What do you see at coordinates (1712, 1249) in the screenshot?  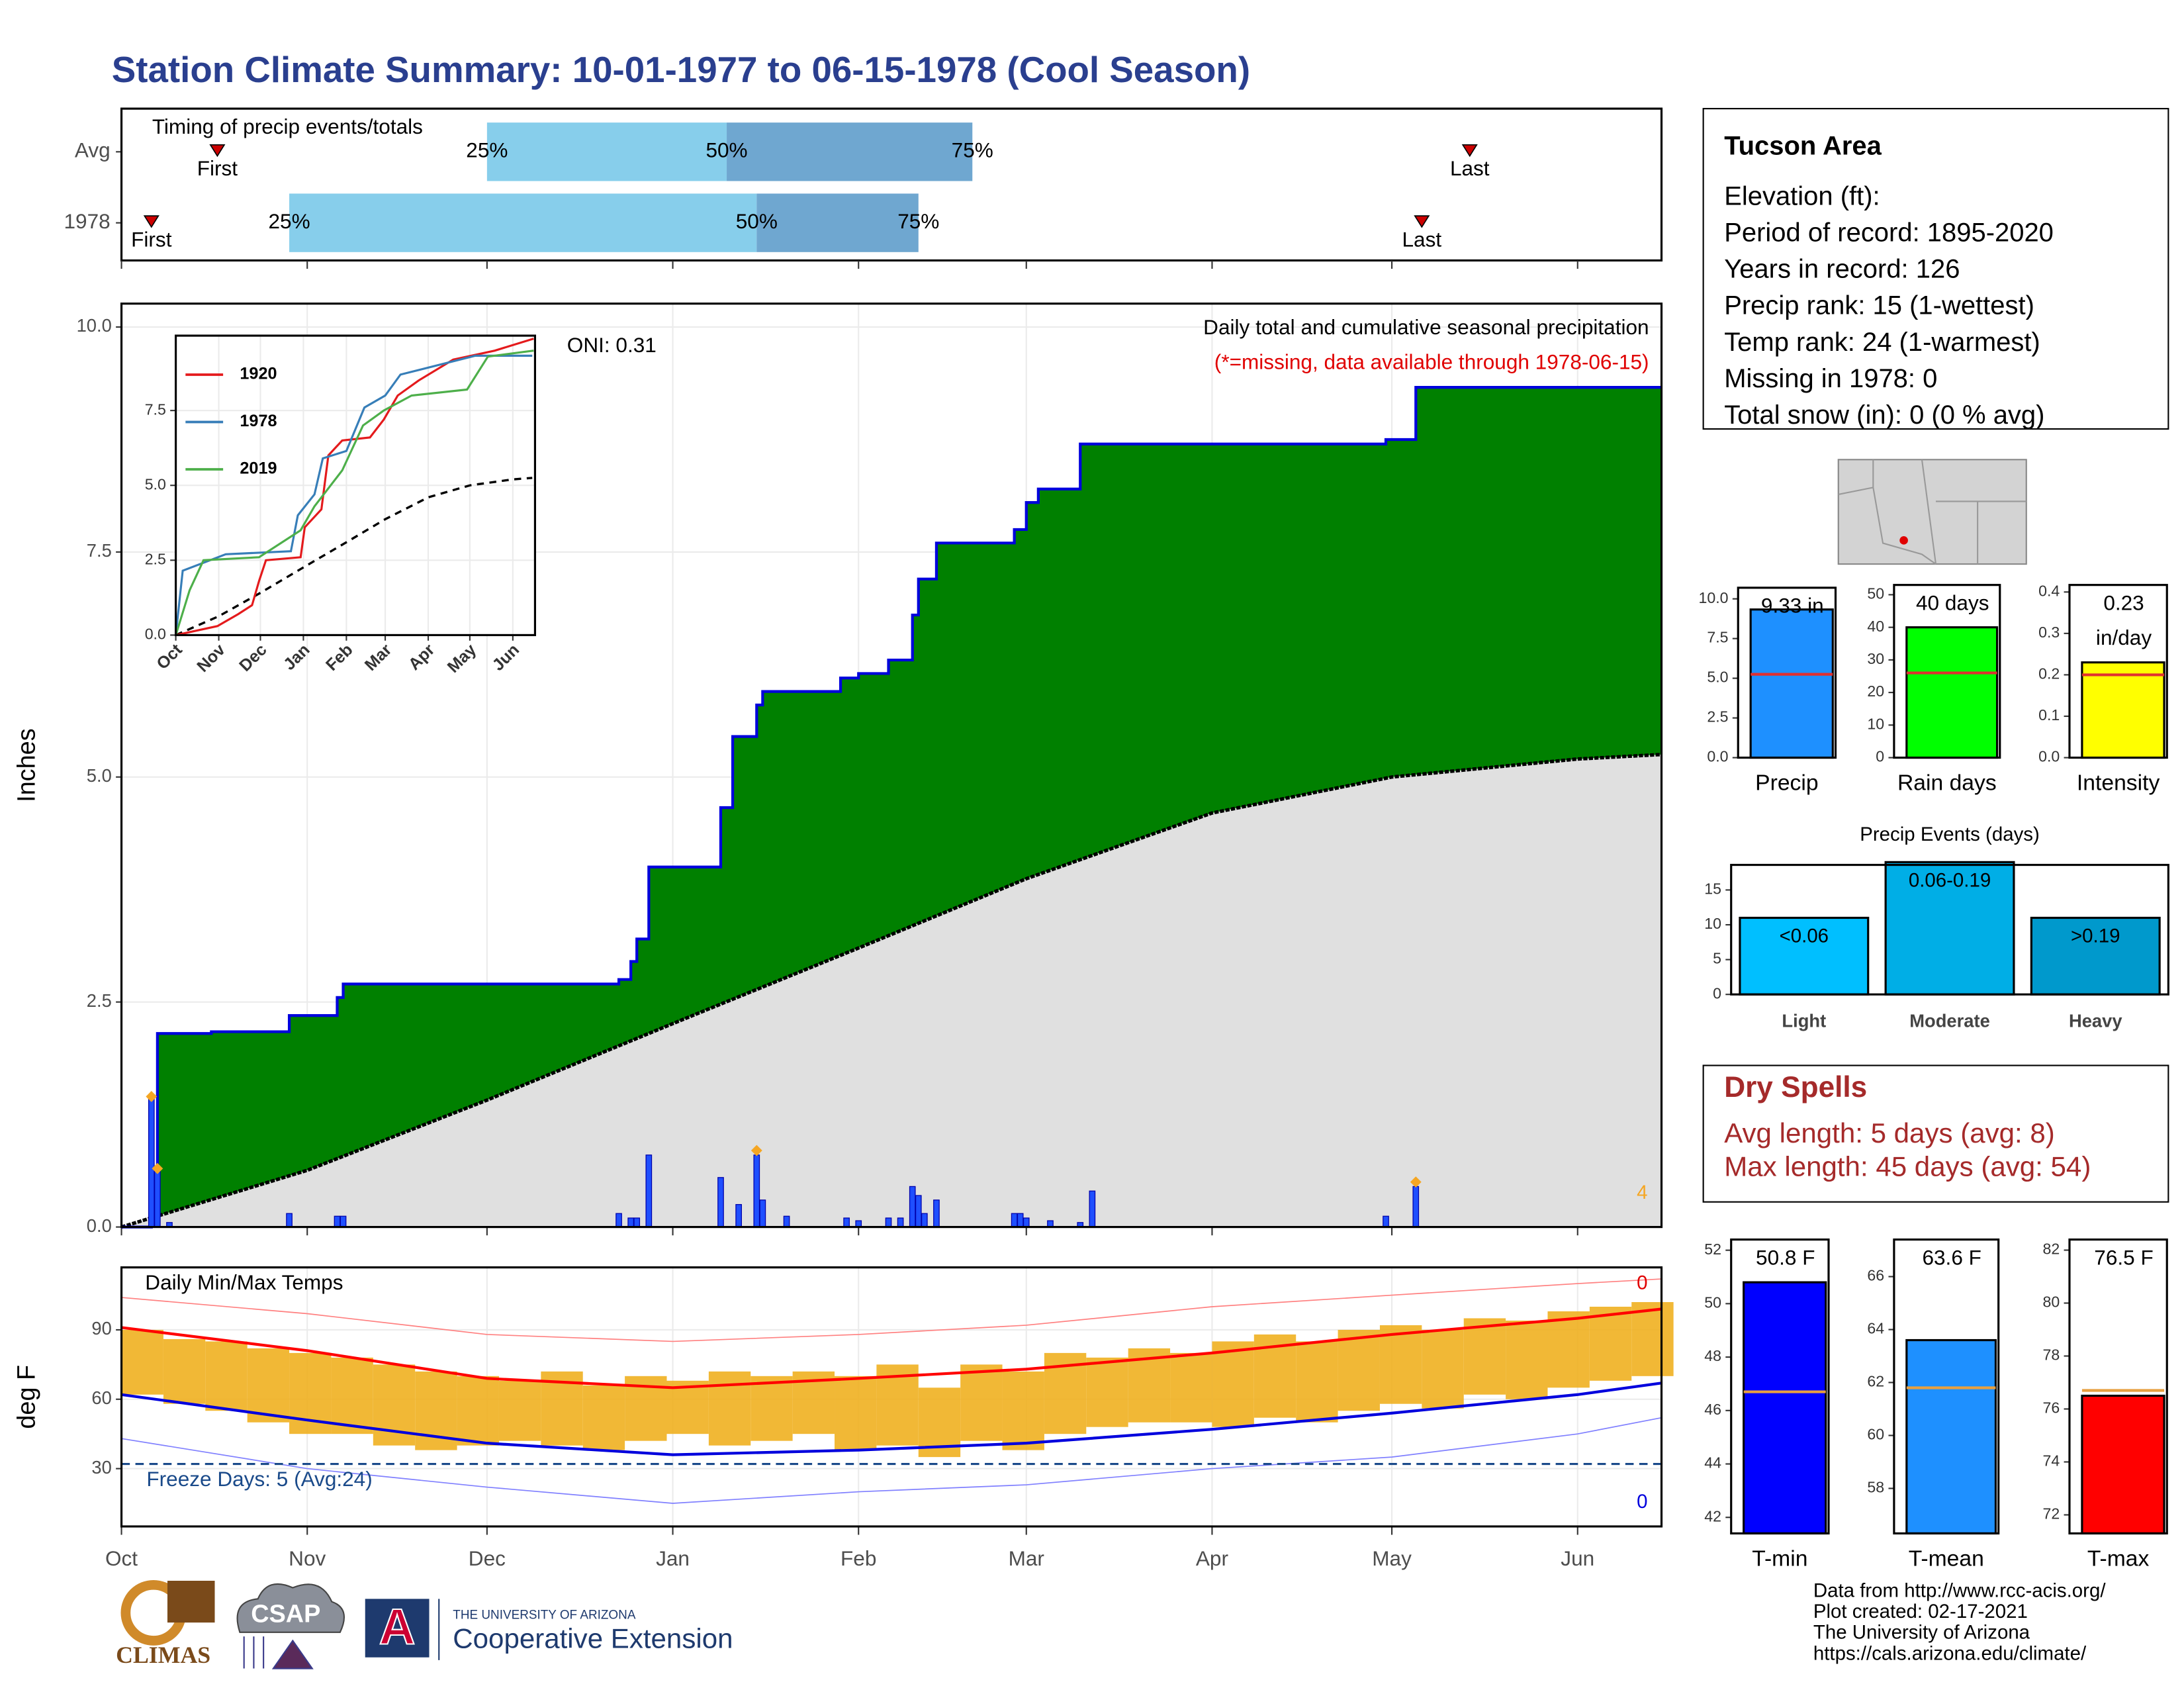 I see `y-tick-label: 52` at bounding box center [1712, 1249].